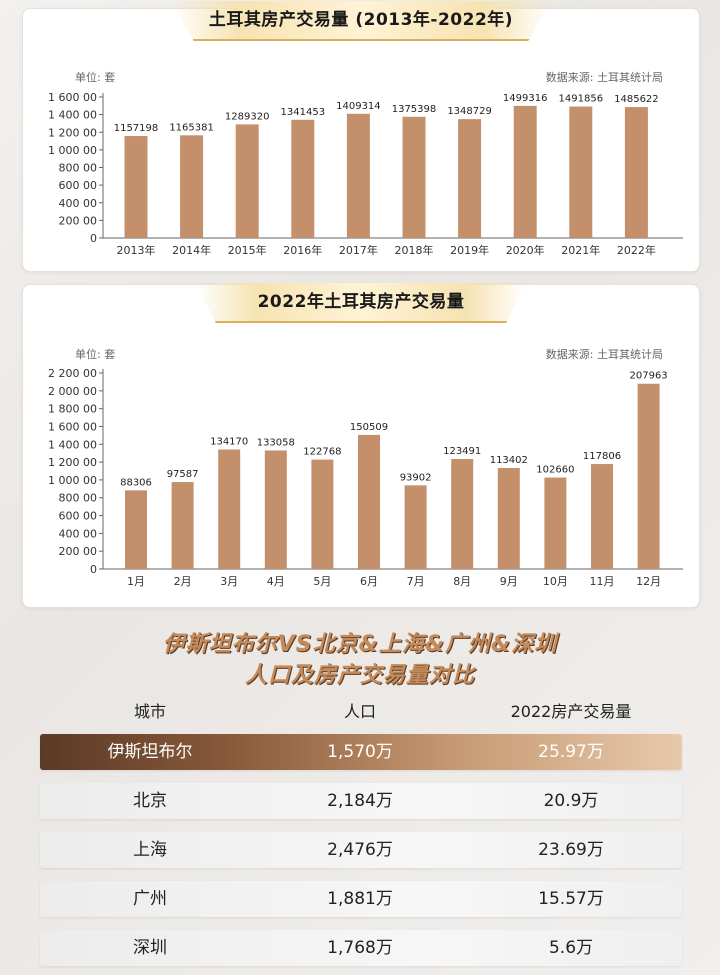  Describe the element at coordinates (571, 850) in the screenshot. I see `transactions-cell: 23.69万` at that location.